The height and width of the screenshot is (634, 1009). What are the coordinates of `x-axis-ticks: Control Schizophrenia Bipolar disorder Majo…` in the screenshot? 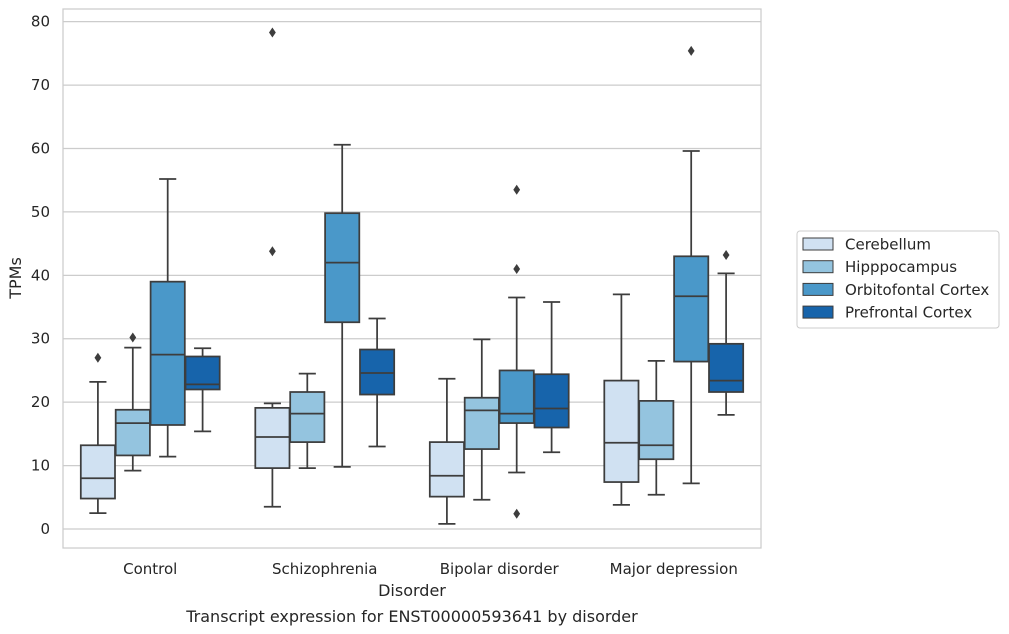 It's located at (430, 569).